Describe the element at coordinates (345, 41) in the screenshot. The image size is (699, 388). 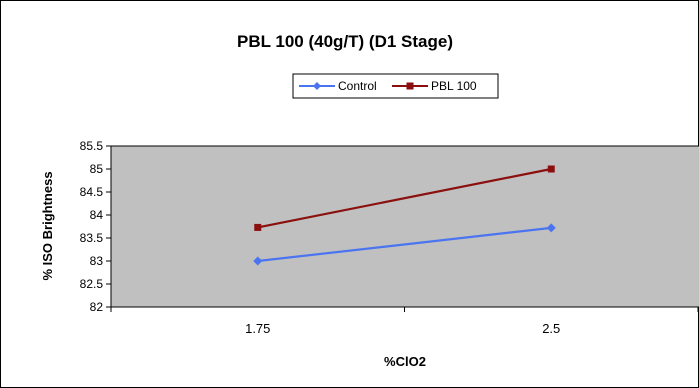
I see `chart-title: PBL 100 (40g/T) (D1 Stage)` at that location.